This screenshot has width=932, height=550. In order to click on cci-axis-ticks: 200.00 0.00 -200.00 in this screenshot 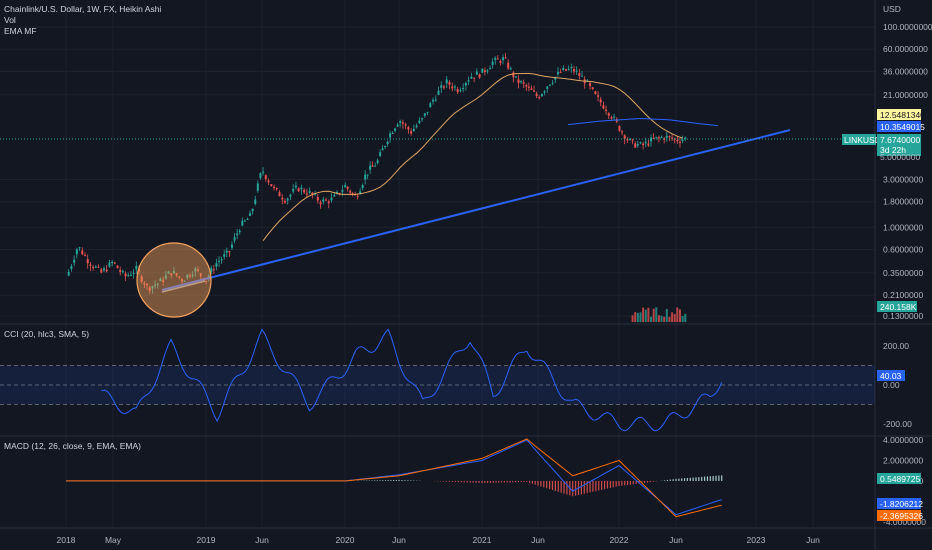, I will do `click(897, 385)`.